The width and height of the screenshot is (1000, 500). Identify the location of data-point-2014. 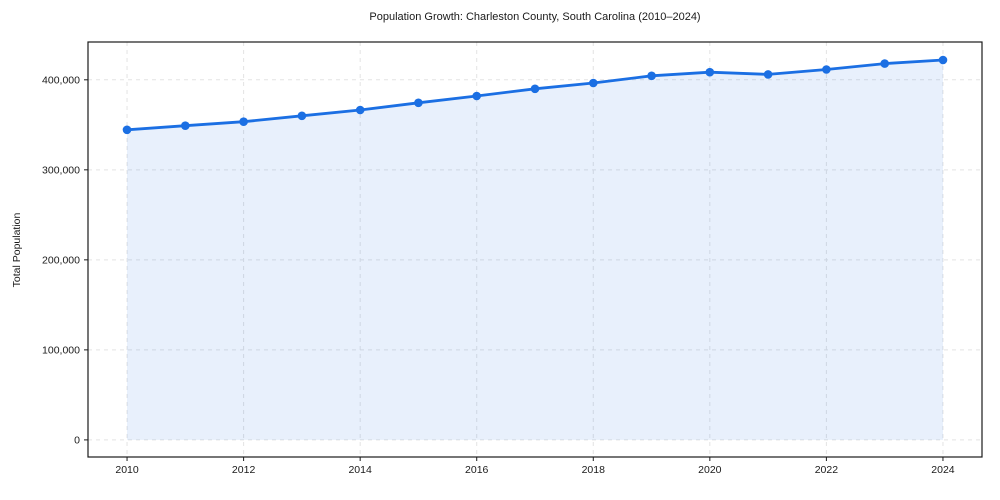
(360, 110).